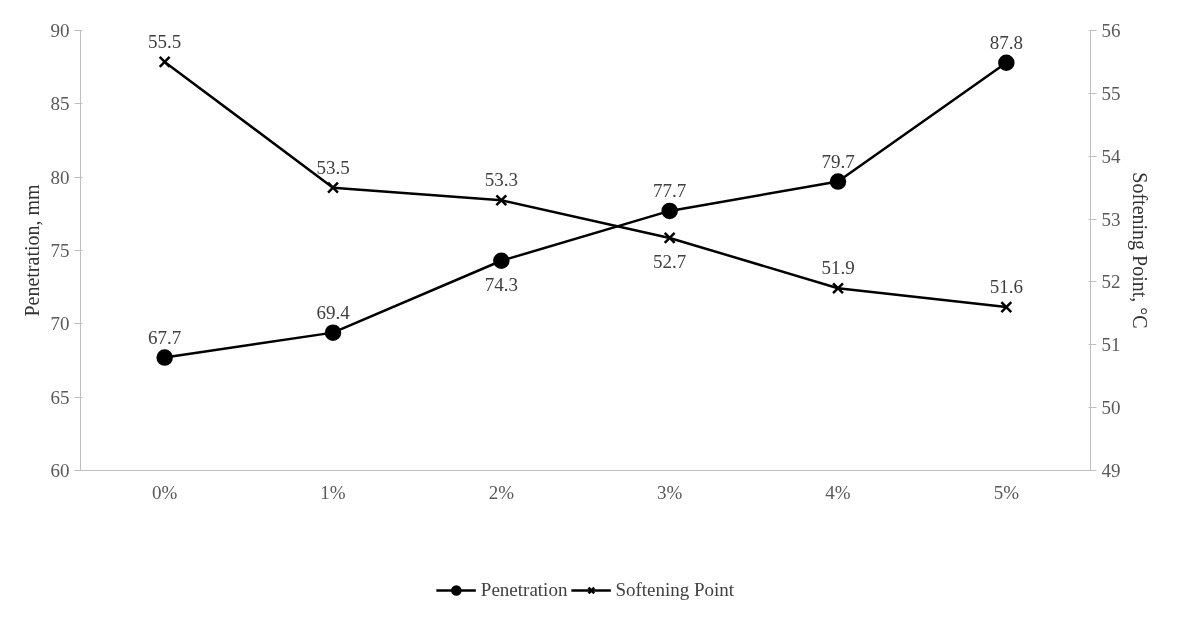 The width and height of the screenshot is (1184, 638). What do you see at coordinates (333, 167) in the screenshot?
I see `data-label: 53.5` at bounding box center [333, 167].